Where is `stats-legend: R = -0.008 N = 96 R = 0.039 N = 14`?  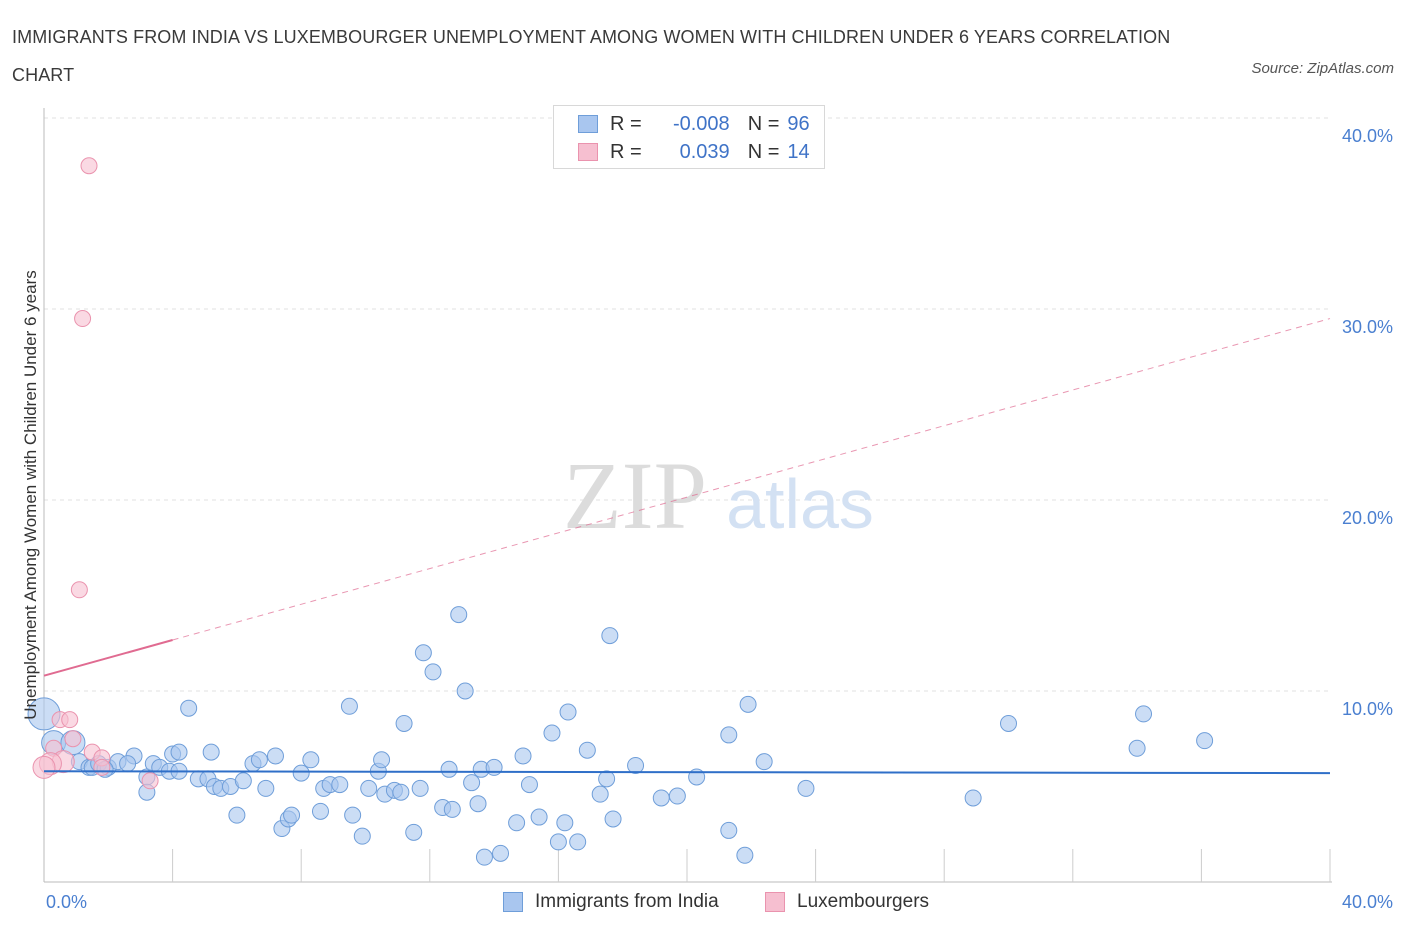 stats-legend: R = -0.008 N = 96 R = 0.039 N = 14 is located at coordinates (689, 137).